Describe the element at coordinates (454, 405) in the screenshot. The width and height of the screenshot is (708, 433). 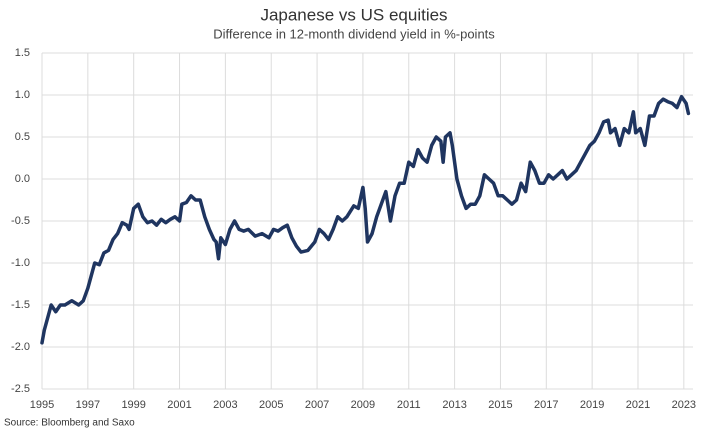
I see `x-tick-label: 2013` at that location.